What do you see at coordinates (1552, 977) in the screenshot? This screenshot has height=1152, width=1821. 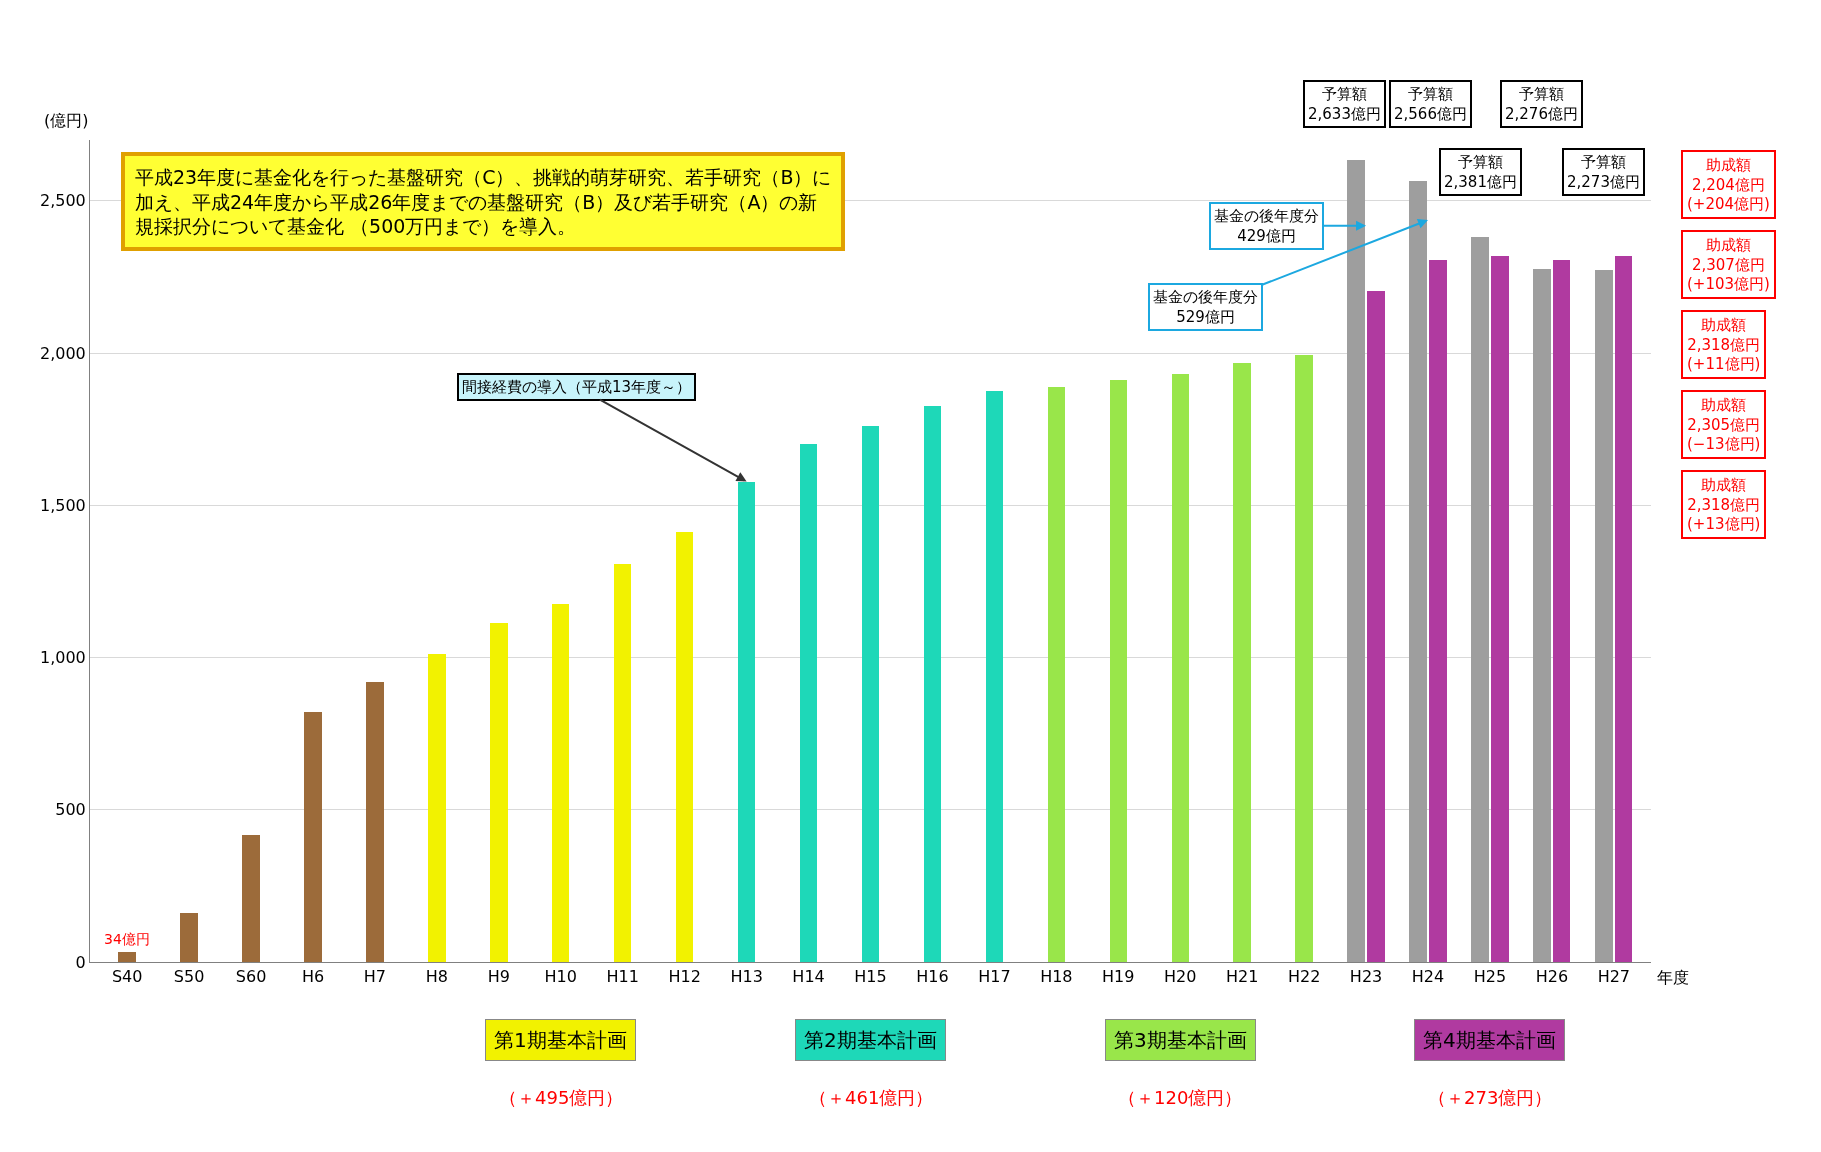 I see `x-tick-label: H26` at bounding box center [1552, 977].